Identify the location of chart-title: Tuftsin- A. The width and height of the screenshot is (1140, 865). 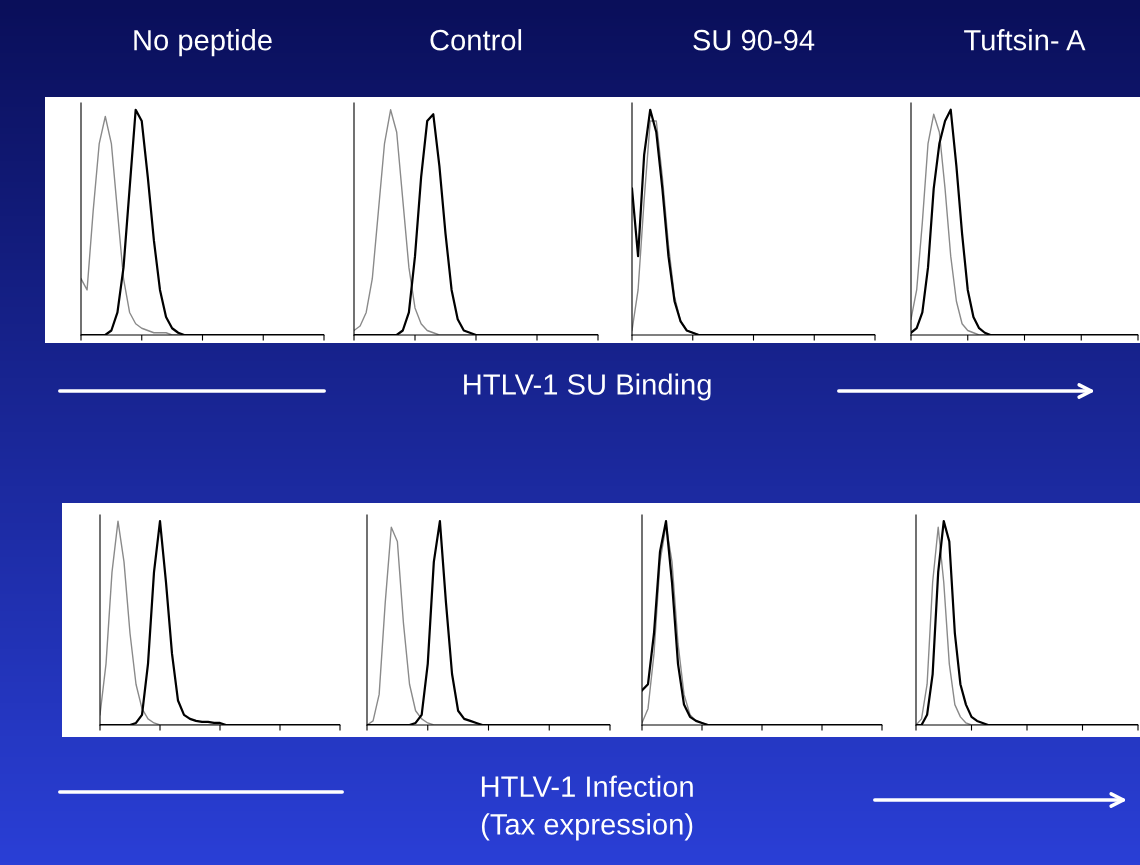
(1025, 40).